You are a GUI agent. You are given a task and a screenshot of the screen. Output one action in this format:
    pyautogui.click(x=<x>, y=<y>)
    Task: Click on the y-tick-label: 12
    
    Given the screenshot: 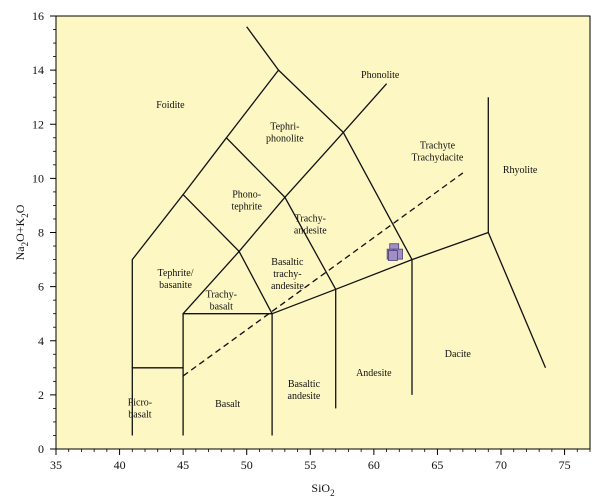 What is the action you would take?
    pyautogui.click(x=38, y=124)
    